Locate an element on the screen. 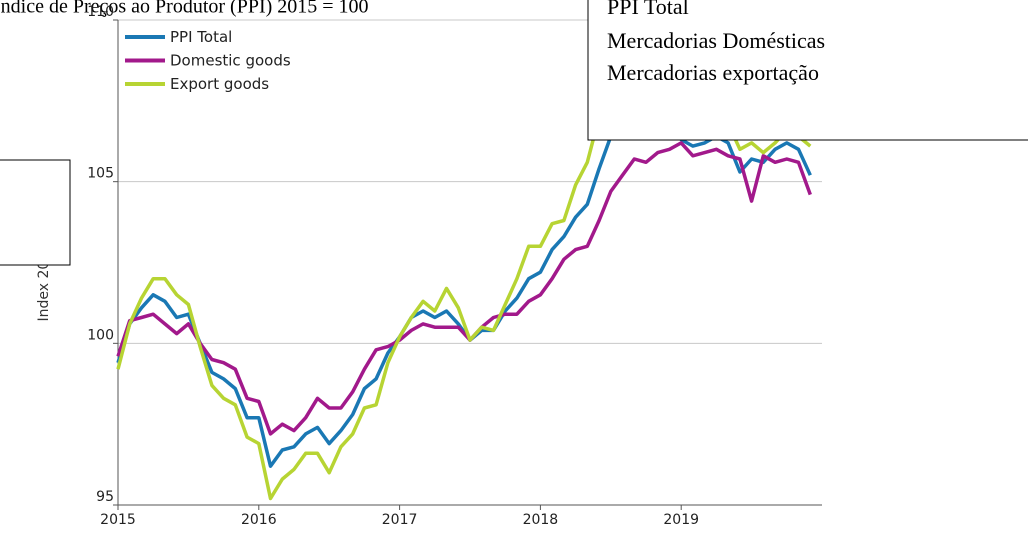 The height and width of the screenshot is (534, 1028). legend-label: PPI Total is located at coordinates (201, 37).